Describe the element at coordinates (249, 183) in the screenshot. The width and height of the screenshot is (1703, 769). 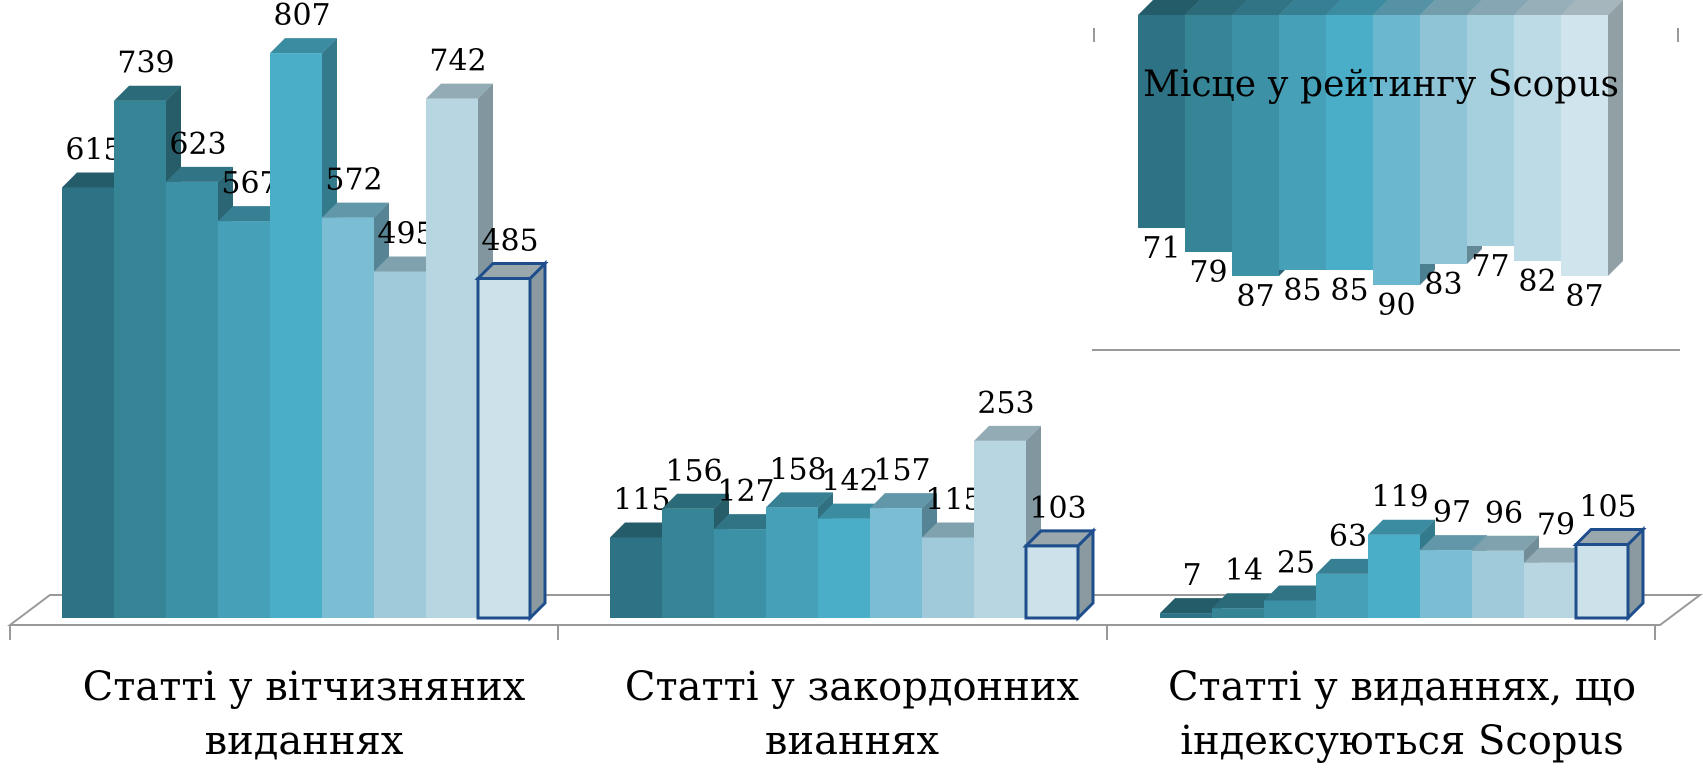
I see `value-label: 567` at that location.